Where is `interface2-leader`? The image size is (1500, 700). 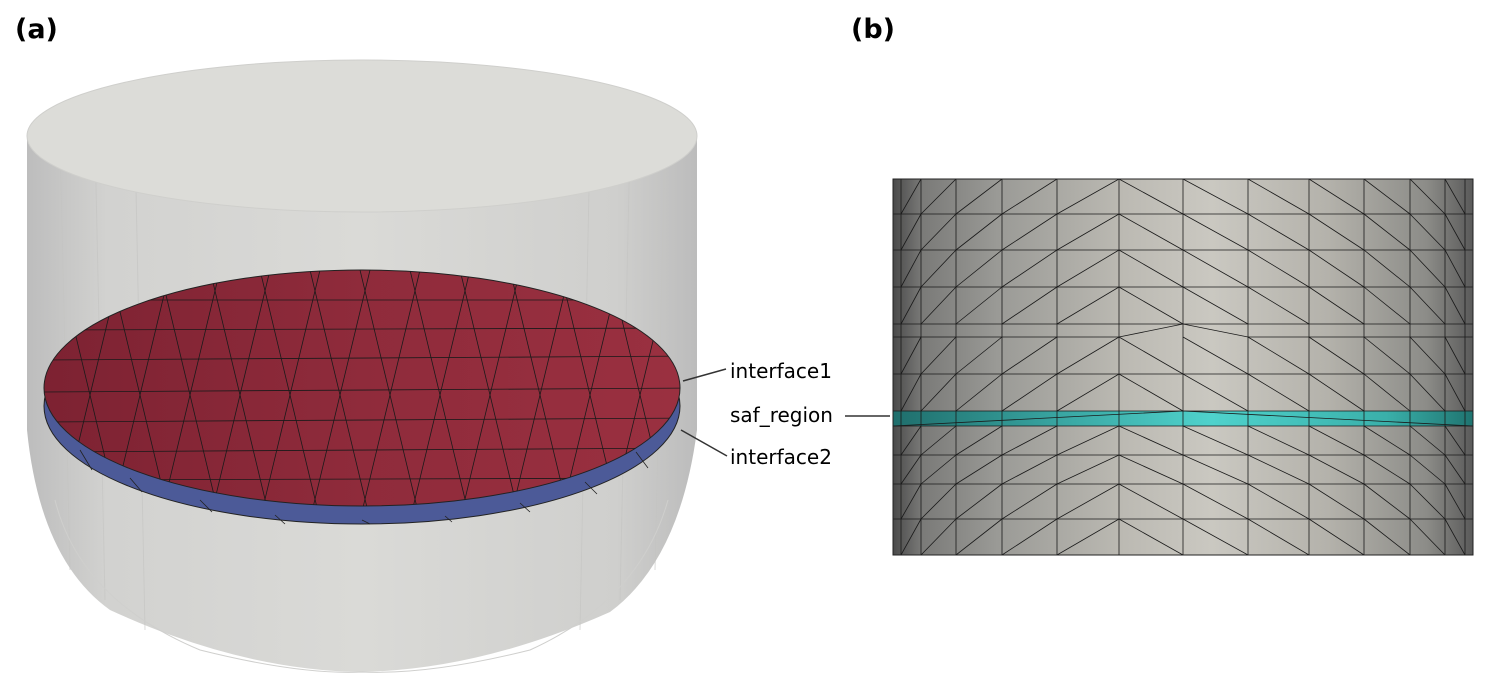 interface2-leader is located at coordinates (704, 443).